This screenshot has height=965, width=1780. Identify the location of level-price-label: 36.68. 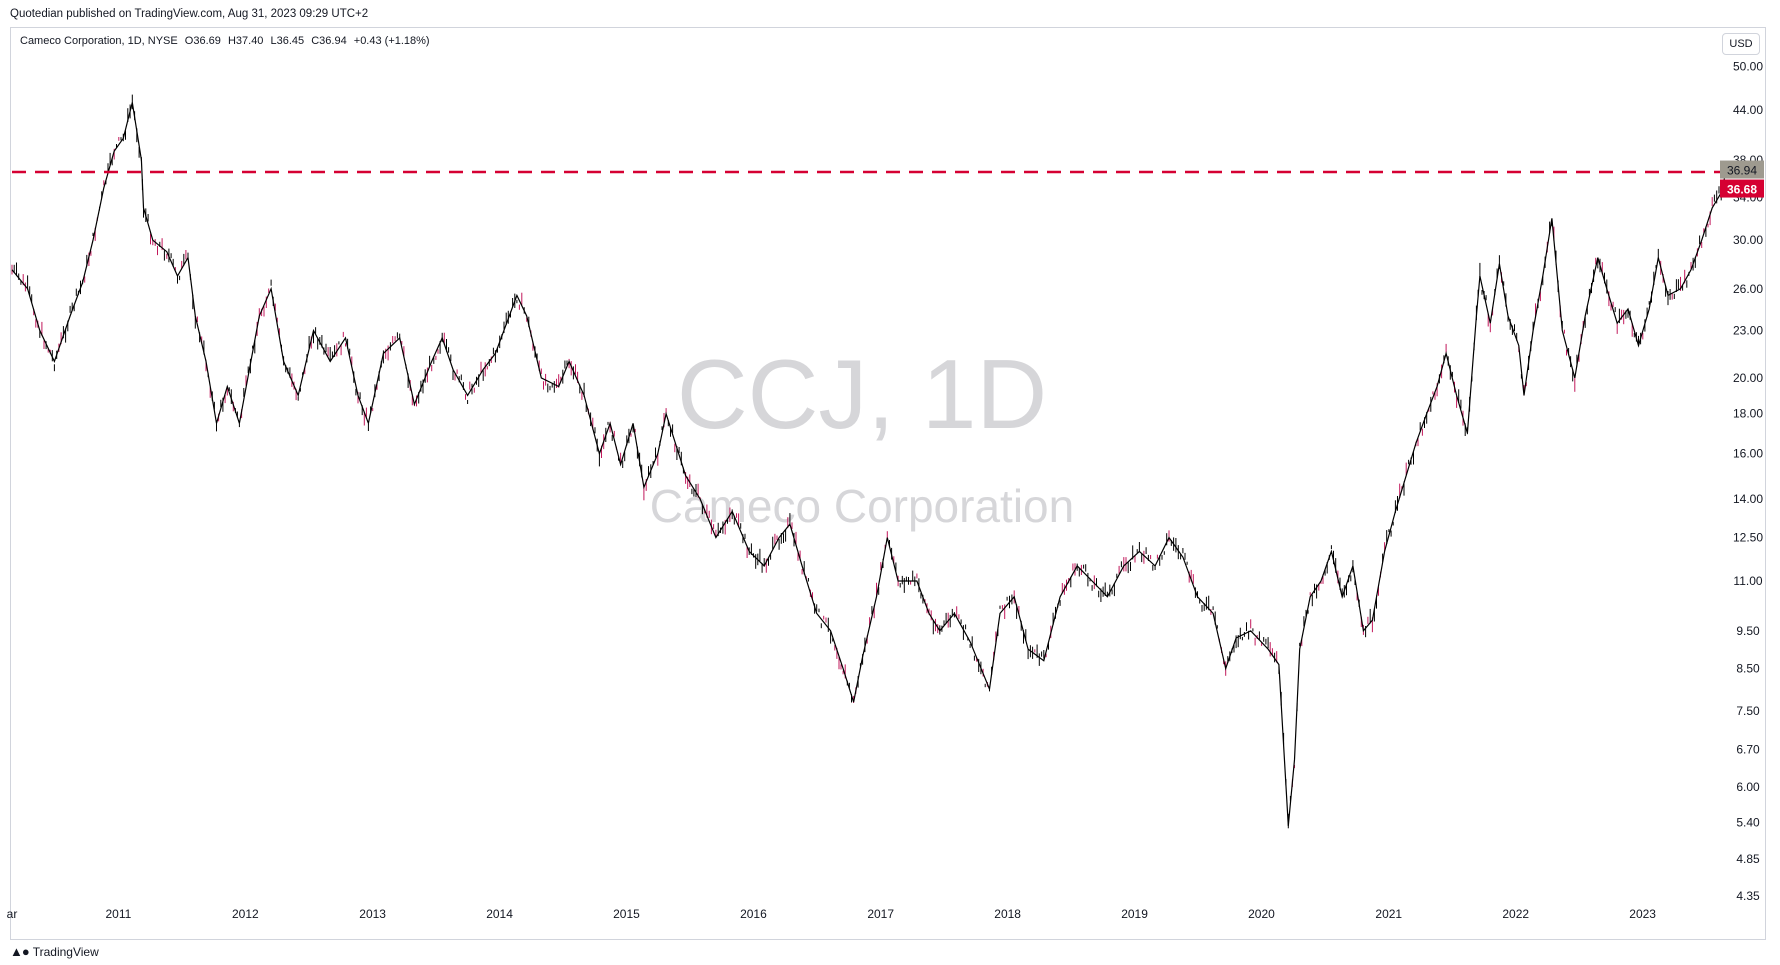
(1742, 190).